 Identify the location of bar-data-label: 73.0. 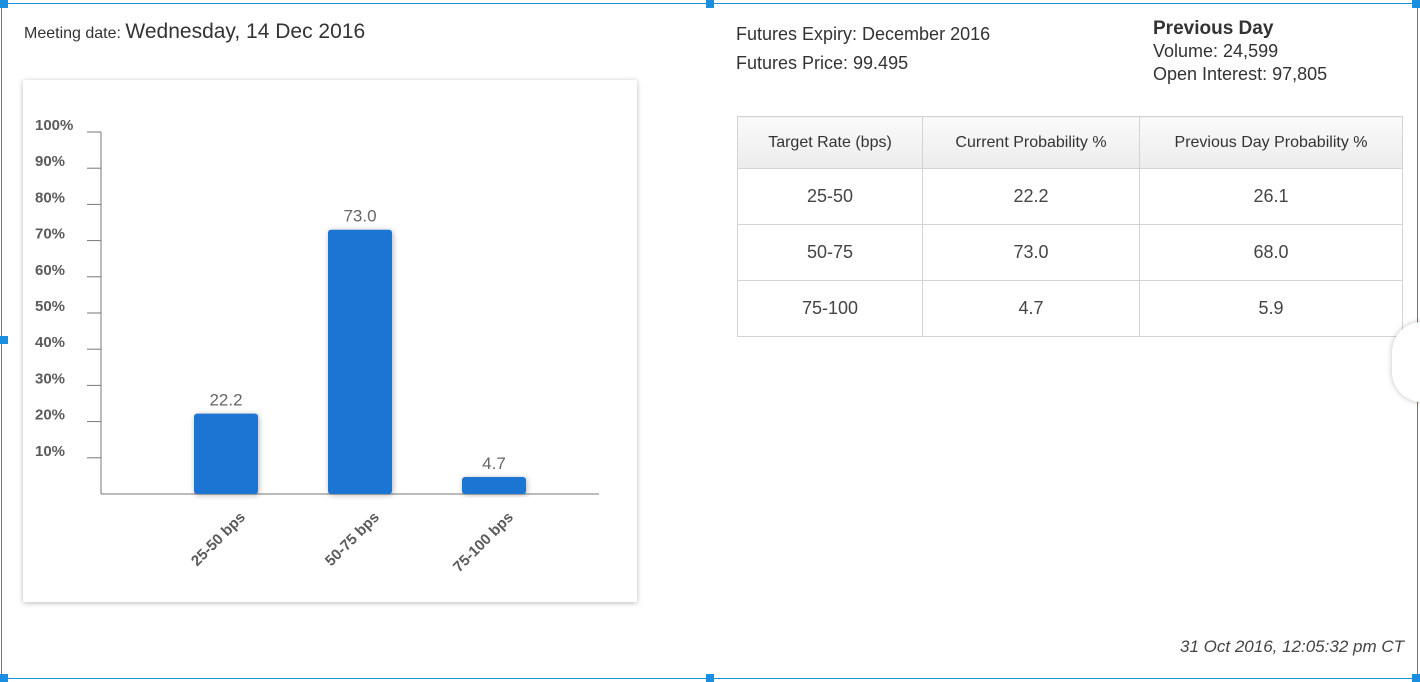
(359, 216).